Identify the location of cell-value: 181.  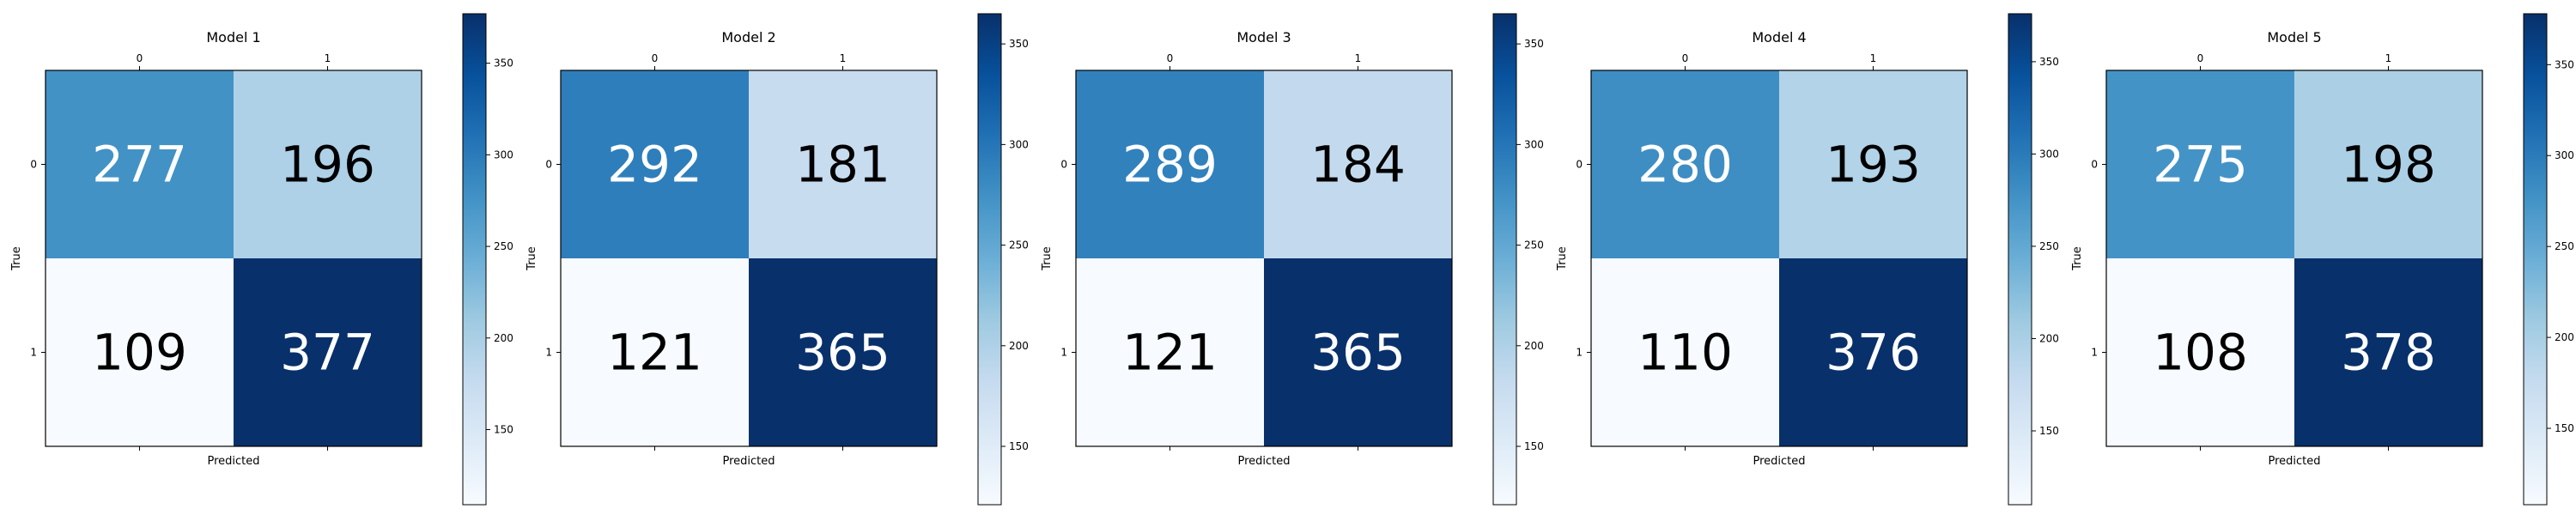
(843, 165).